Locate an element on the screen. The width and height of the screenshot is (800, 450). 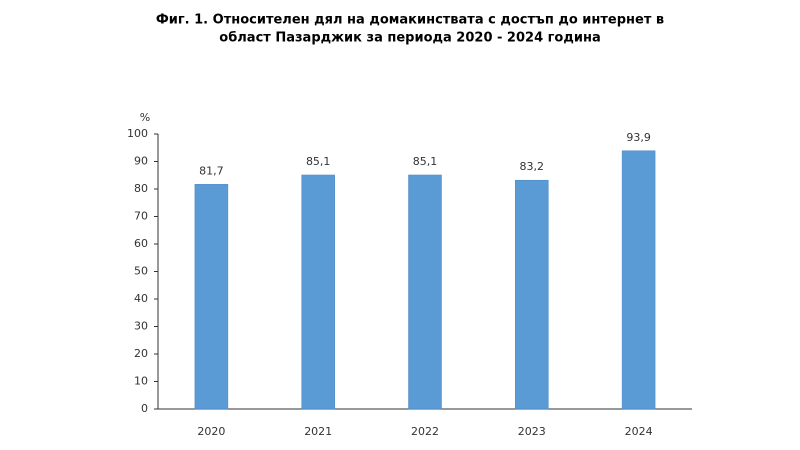
y-tick-label: 0 is located at coordinates (144, 408).